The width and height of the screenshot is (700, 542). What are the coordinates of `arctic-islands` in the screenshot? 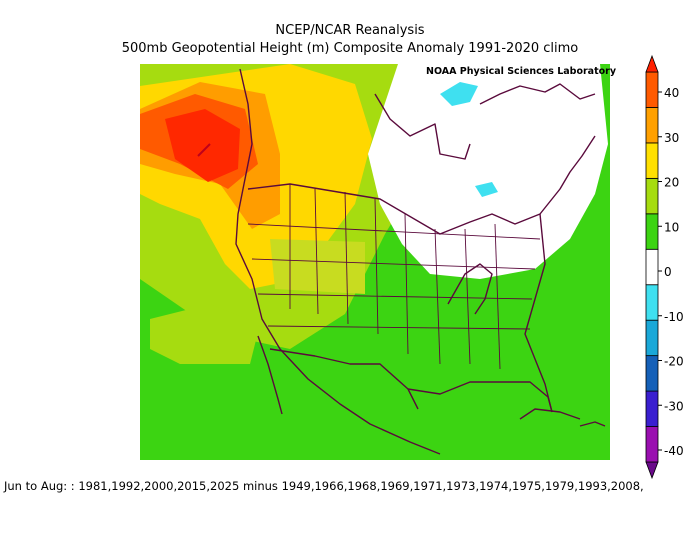 It's located at (537, 94).